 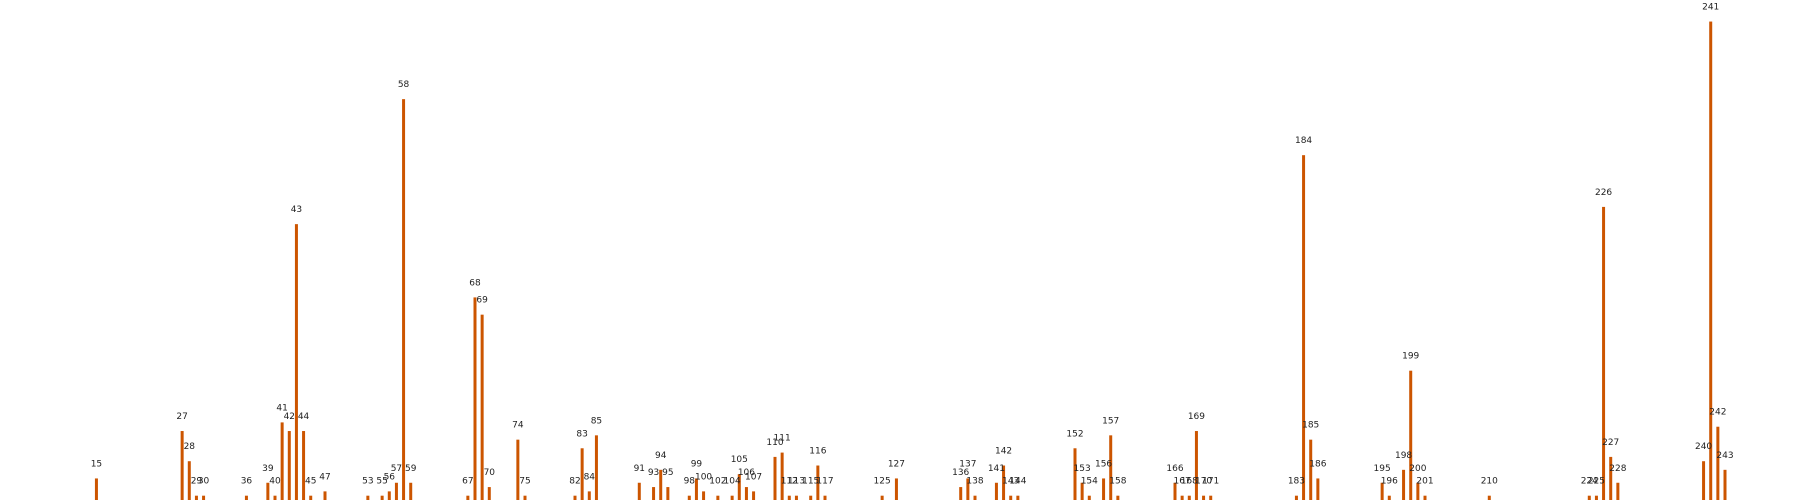 I want to click on bar-label-110: 110, so click(x=774, y=443).